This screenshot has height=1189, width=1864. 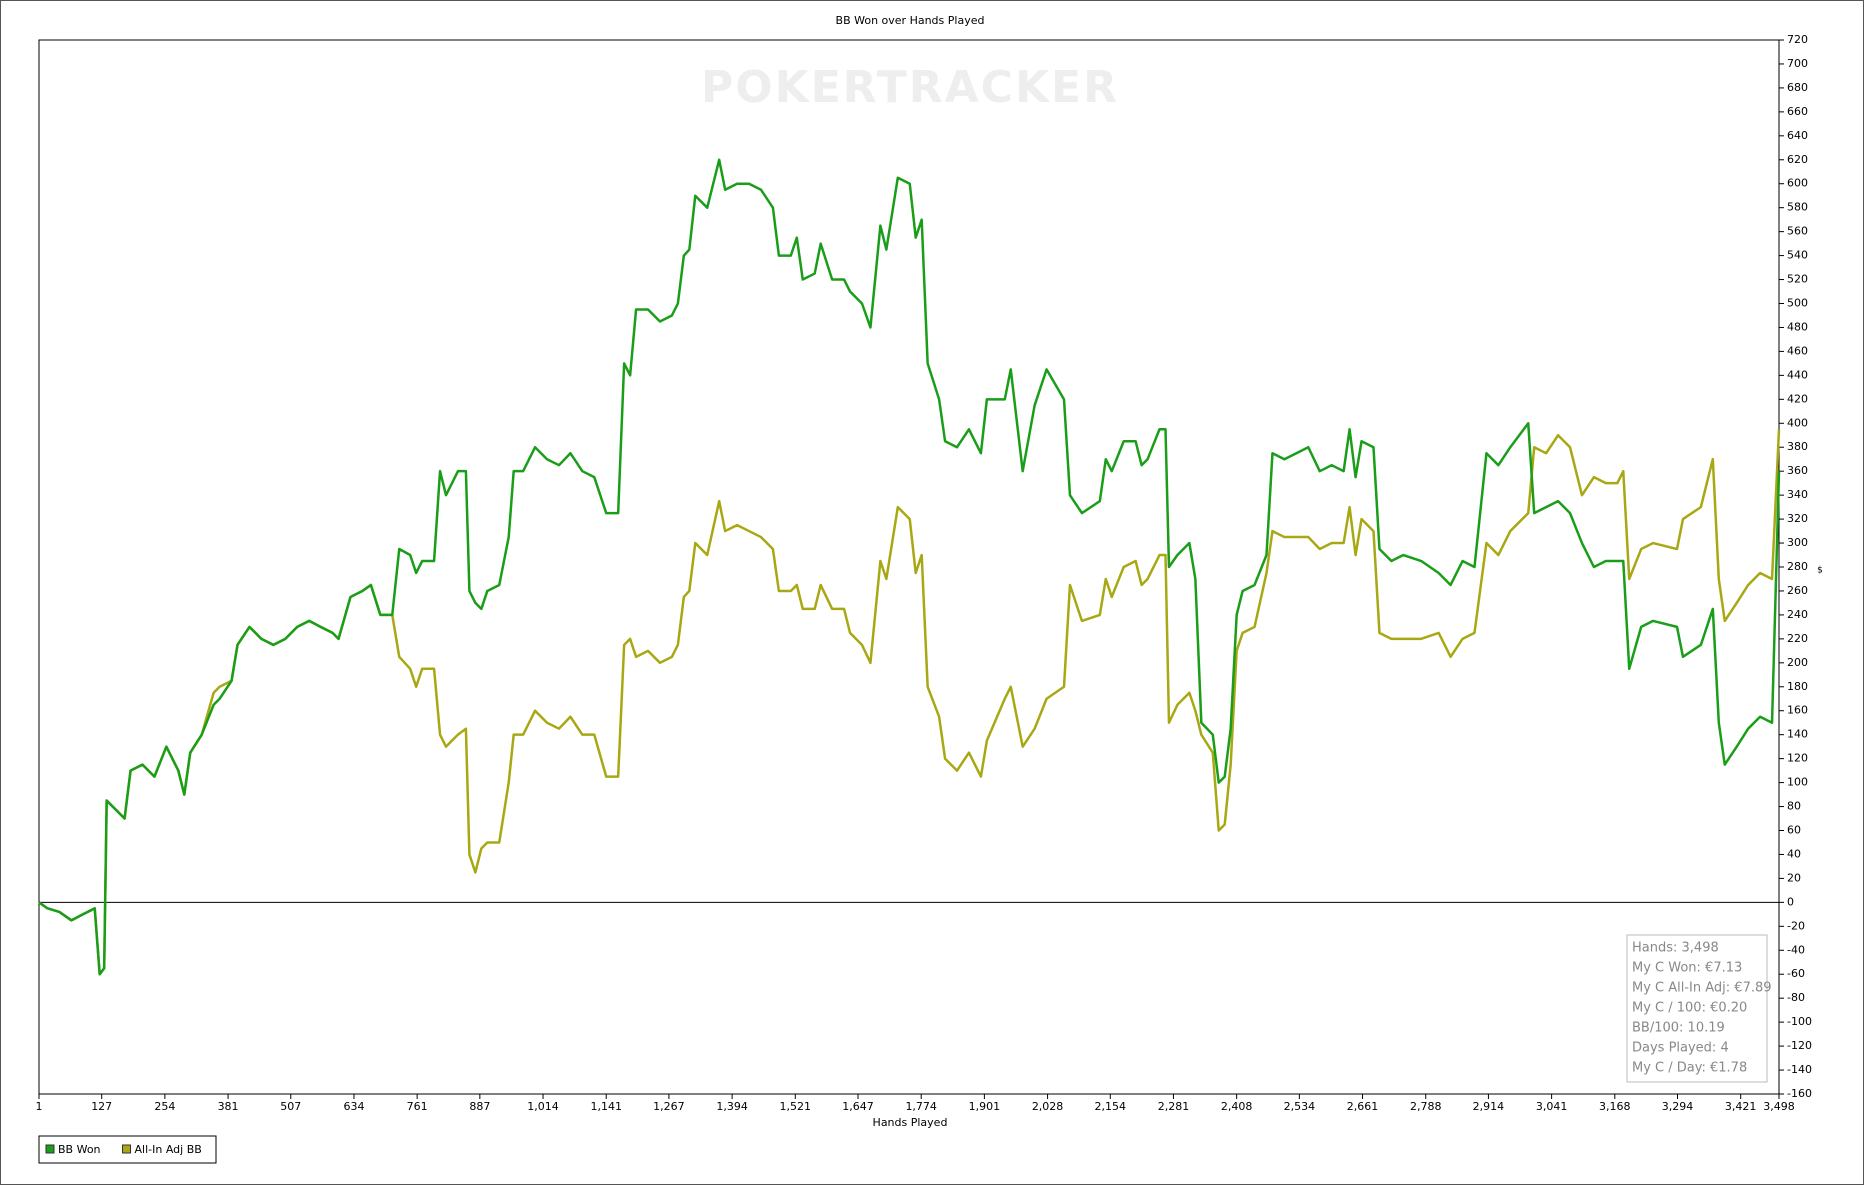 I want to click on x-tick-label: 507, so click(x=290, y=1106).